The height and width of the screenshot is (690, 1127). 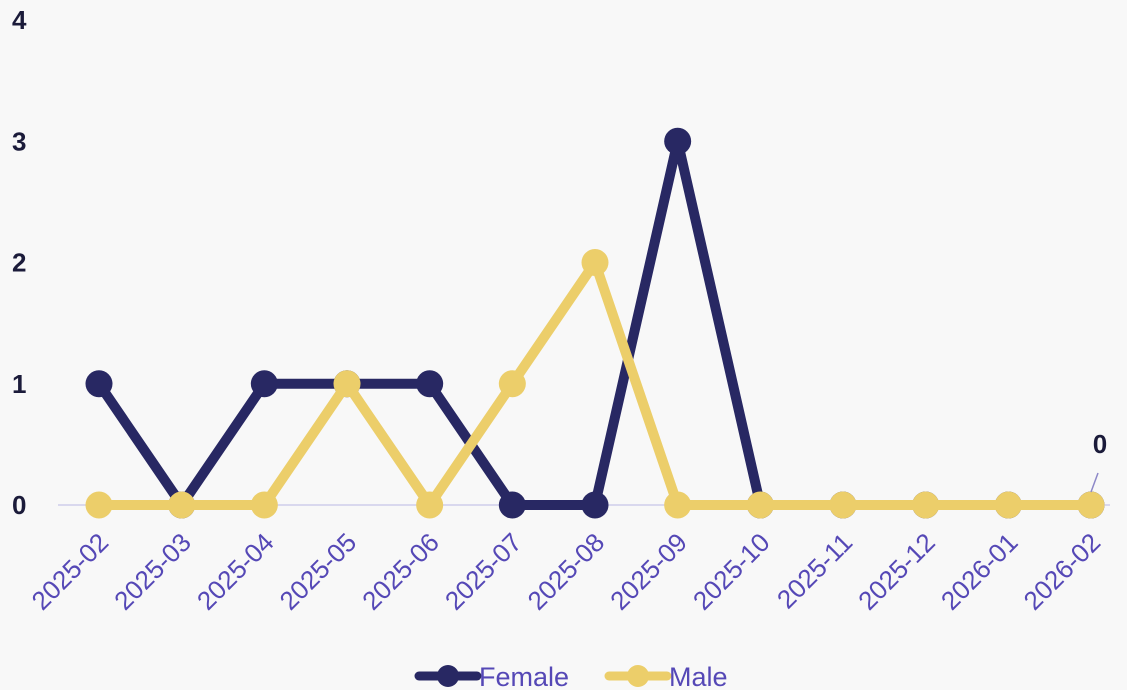 I want to click on annotations: 0, so click(x=1098, y=461).